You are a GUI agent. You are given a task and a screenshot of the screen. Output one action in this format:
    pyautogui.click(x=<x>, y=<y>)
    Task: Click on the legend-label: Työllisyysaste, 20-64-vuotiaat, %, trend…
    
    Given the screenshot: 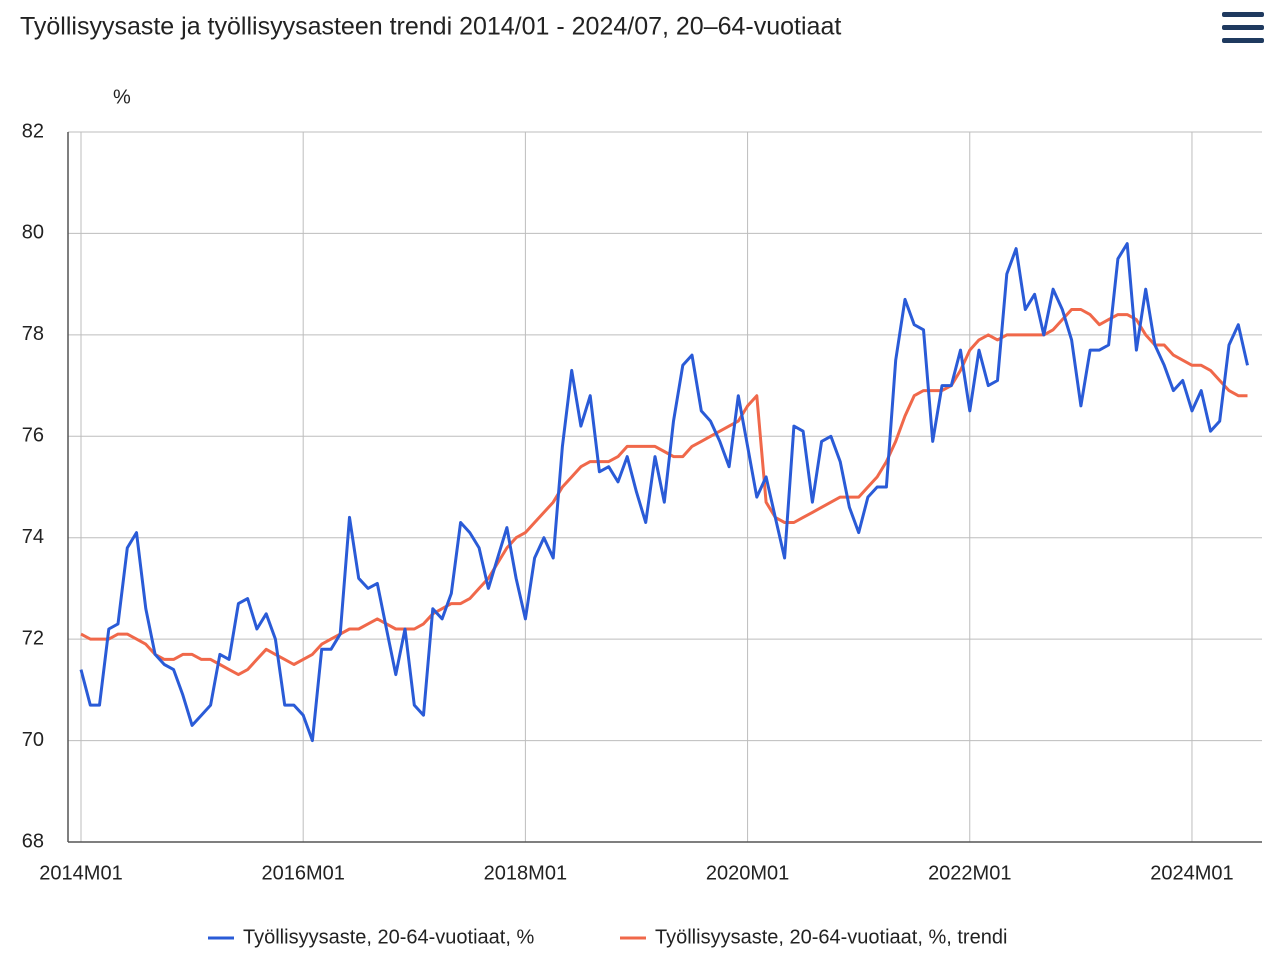 What is the action you would take?
    pyautogui.click(x=831, y=937)
    